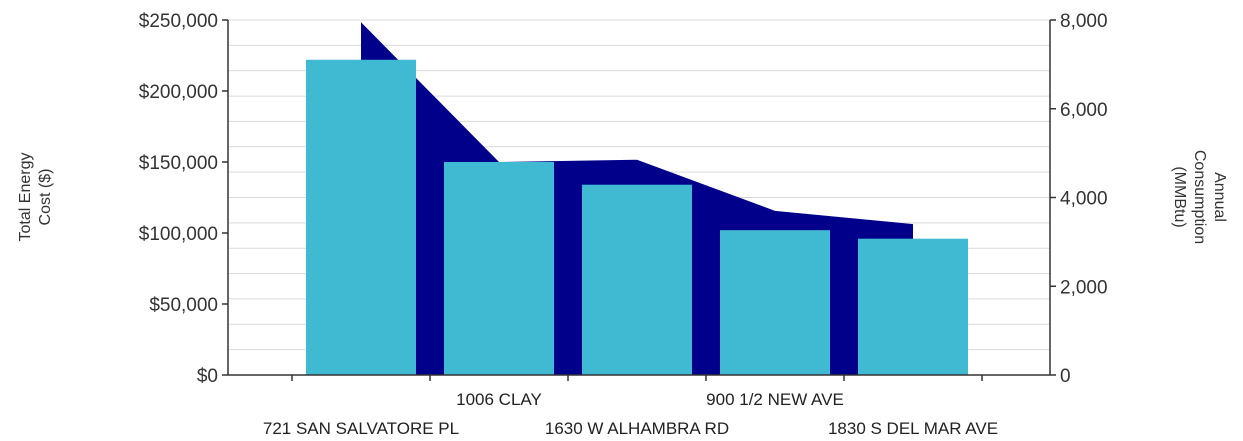 The height and width of the screenshot is (441, 1243). I want to click on category-label: 1006 CLAY, so click(499, 399).